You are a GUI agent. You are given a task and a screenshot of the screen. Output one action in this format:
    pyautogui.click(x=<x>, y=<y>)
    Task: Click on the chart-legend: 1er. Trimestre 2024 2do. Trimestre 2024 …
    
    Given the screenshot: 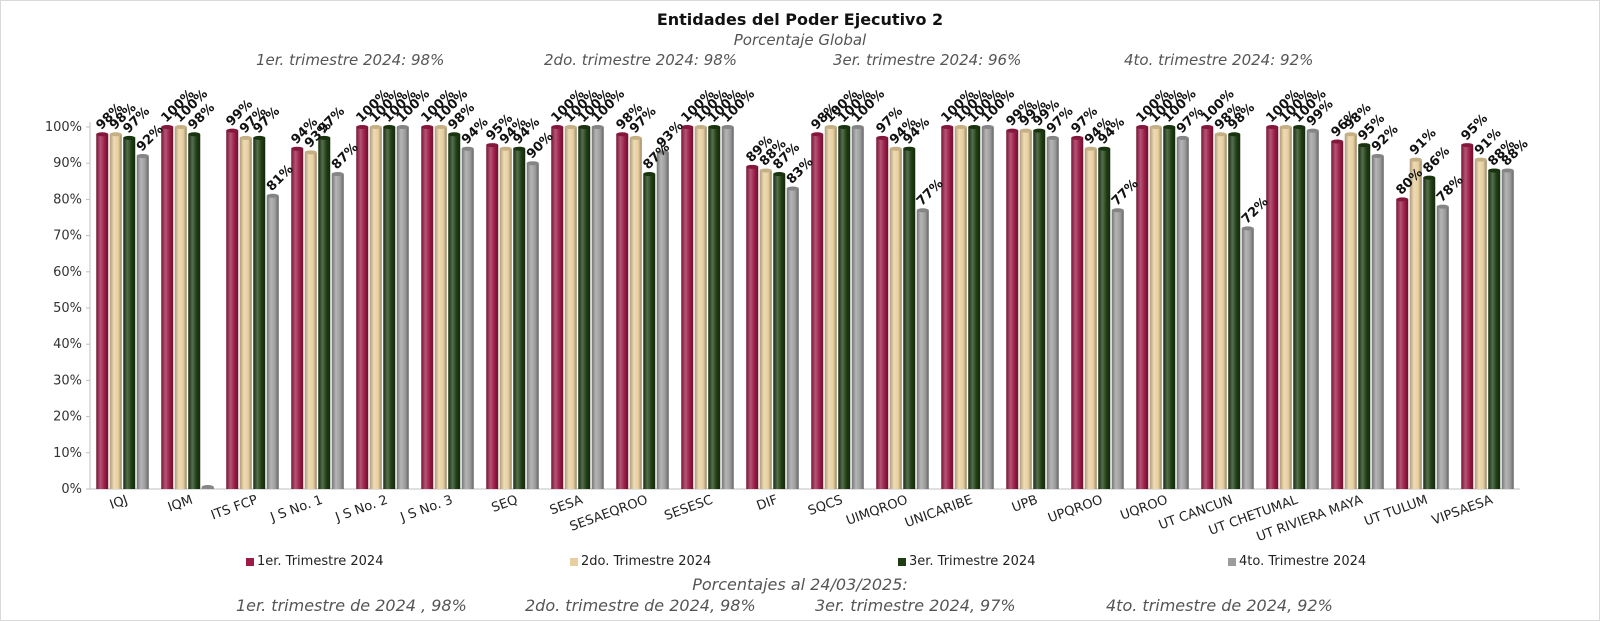 What is the action you would take?
    pyautogui.click(x=800, y=564)
    